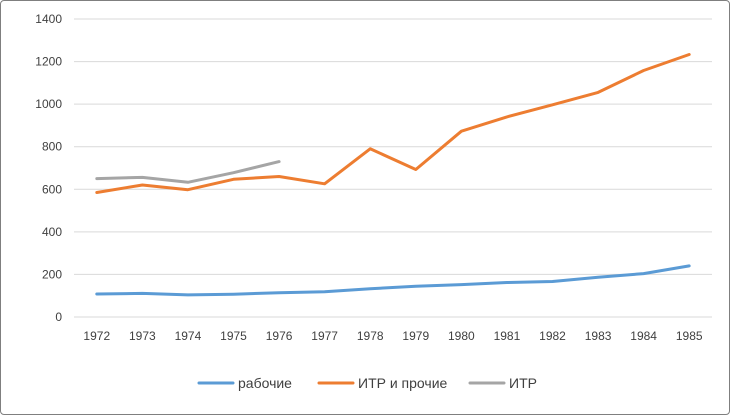  Describe the element at coordinates (403, 383) in the screenshot. I see `legend-label-1: ИТР и прочие` at that location.